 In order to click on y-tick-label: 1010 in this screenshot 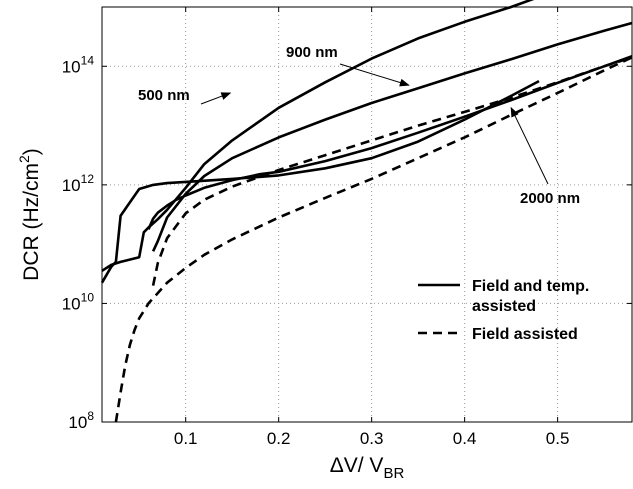, I will do `click(78, 301)`.